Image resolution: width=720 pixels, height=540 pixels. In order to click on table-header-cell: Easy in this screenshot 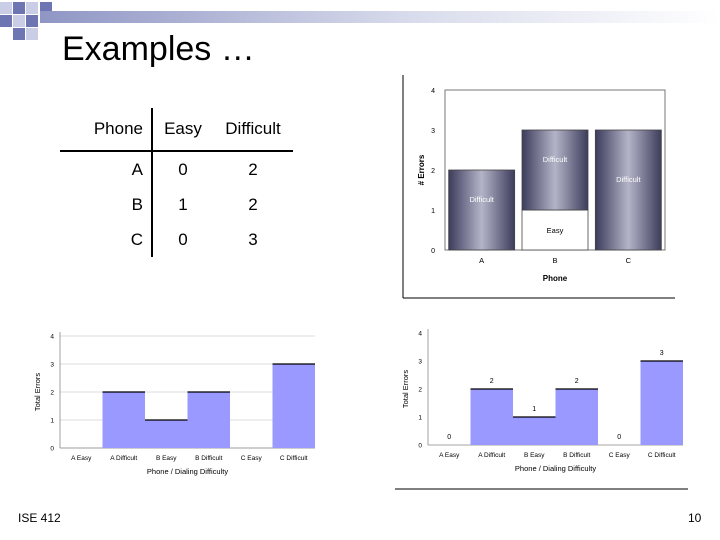, I will do `click(182, 130)`.